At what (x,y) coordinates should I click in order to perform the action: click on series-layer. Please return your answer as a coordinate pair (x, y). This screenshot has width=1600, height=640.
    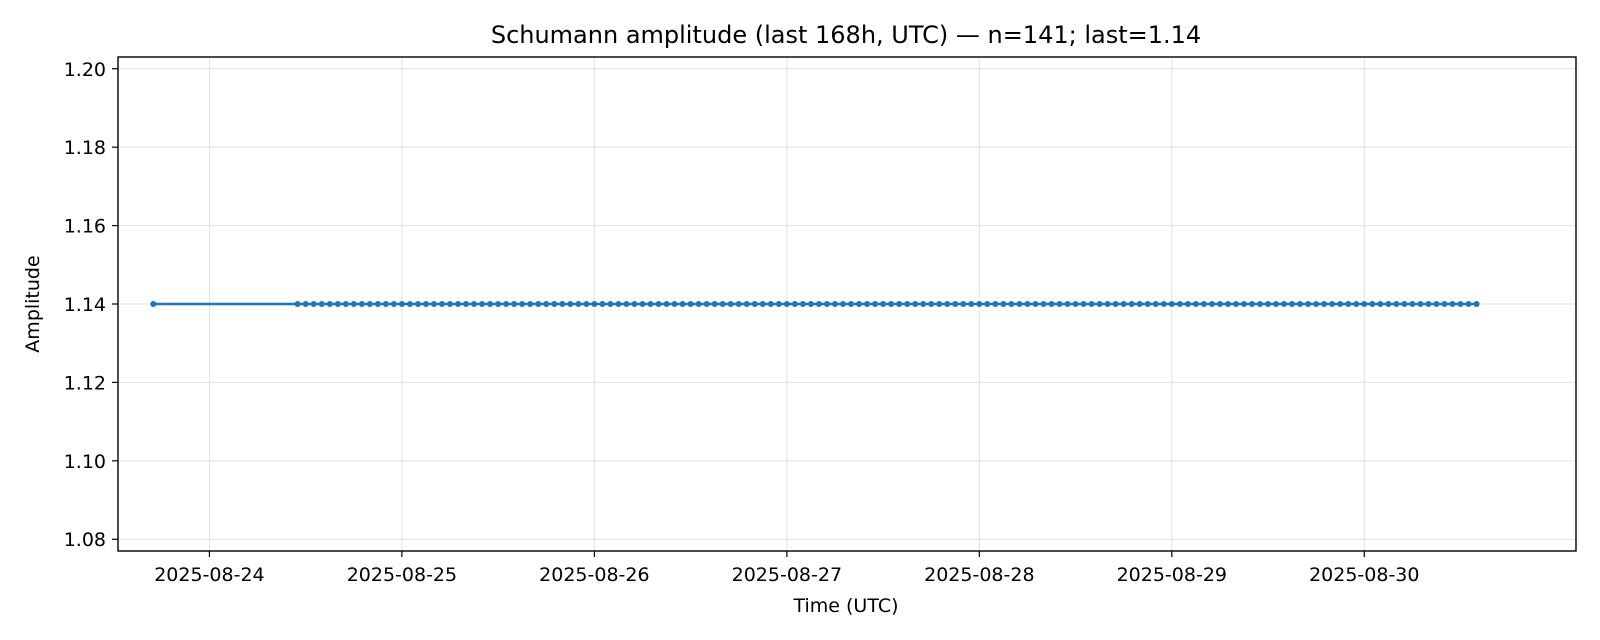
    Looking at the image, I should click on (815, 304).